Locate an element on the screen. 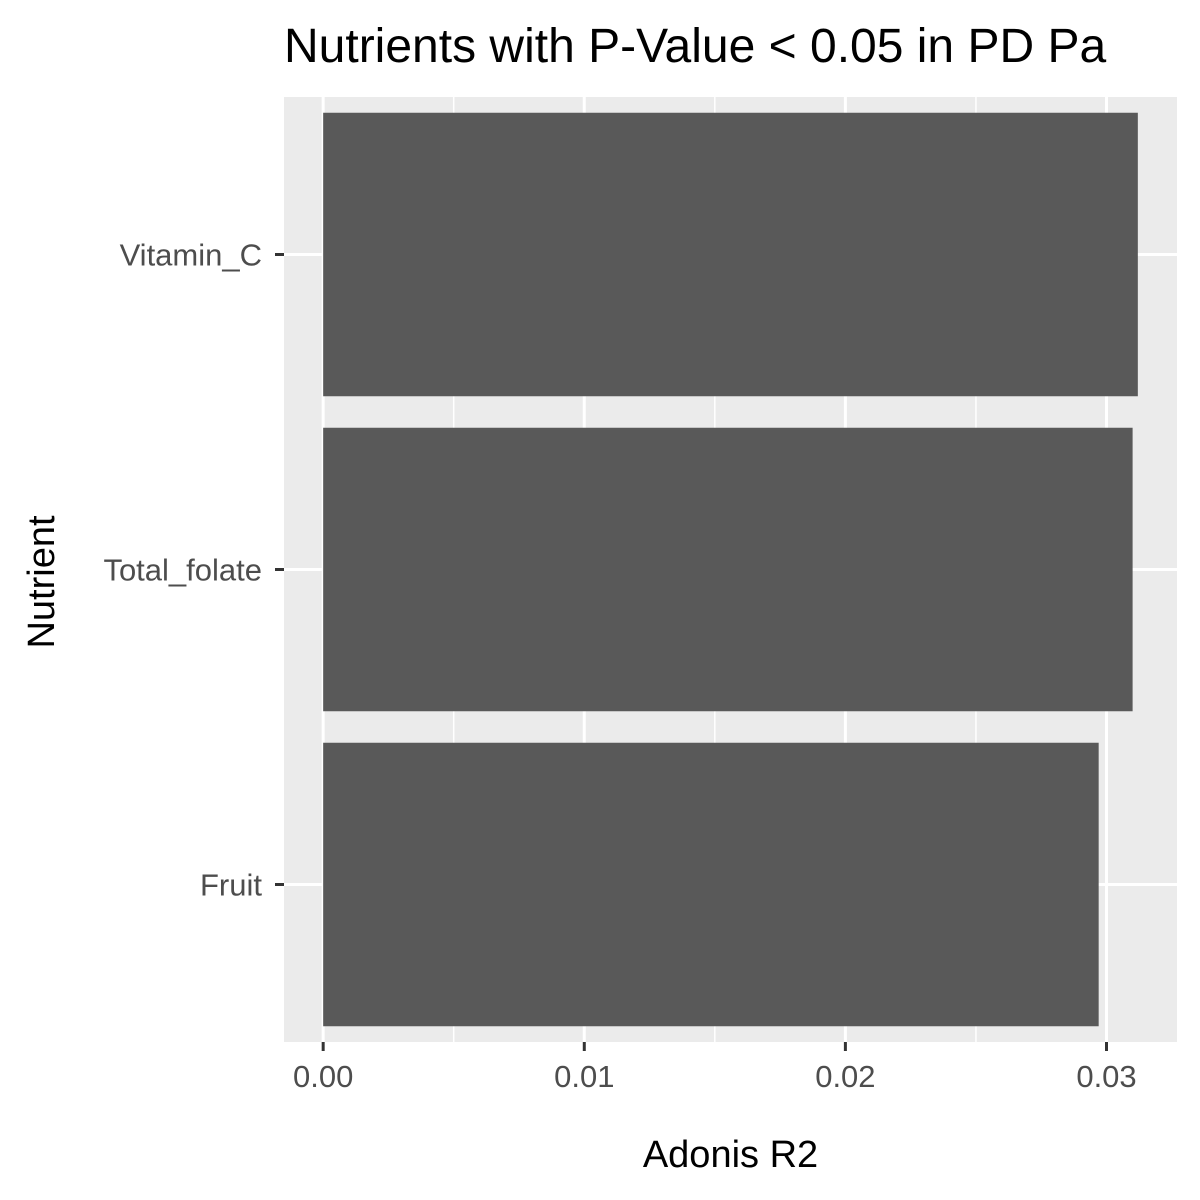 Image resolution: width=1200 pixels, height=1200 pixels. y-tick-label: Vitamin_C is located at coordinates (191, 255).